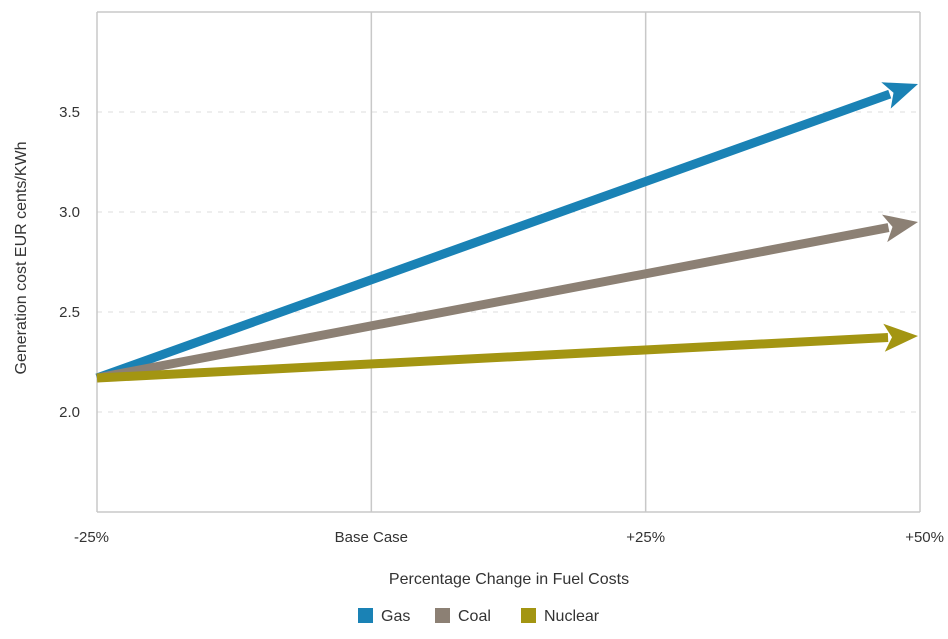 Image resolution: width=948 pixels, height=639 pixels. What do you see at coordinates (91, 537) in the screenshot?
I see `x-tick-label: -25%` at bounding box center [91, 537].